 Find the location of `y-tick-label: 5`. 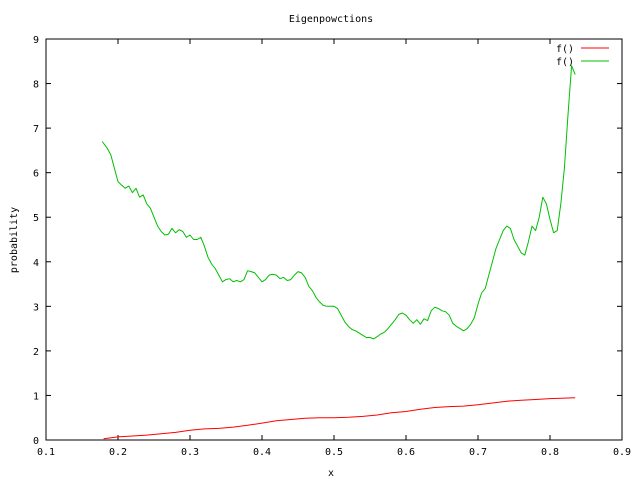

y-tick-label: 5 is located at coordinates (36, 218).